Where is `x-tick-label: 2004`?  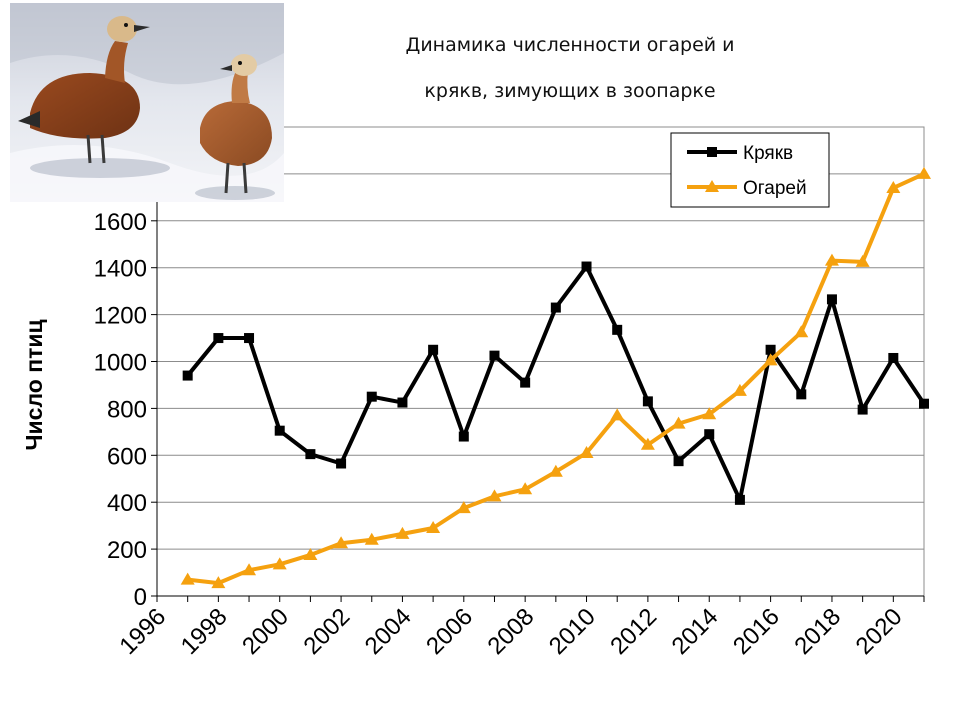
x-tick-label: 2004 is located at coordinates (388, 631).